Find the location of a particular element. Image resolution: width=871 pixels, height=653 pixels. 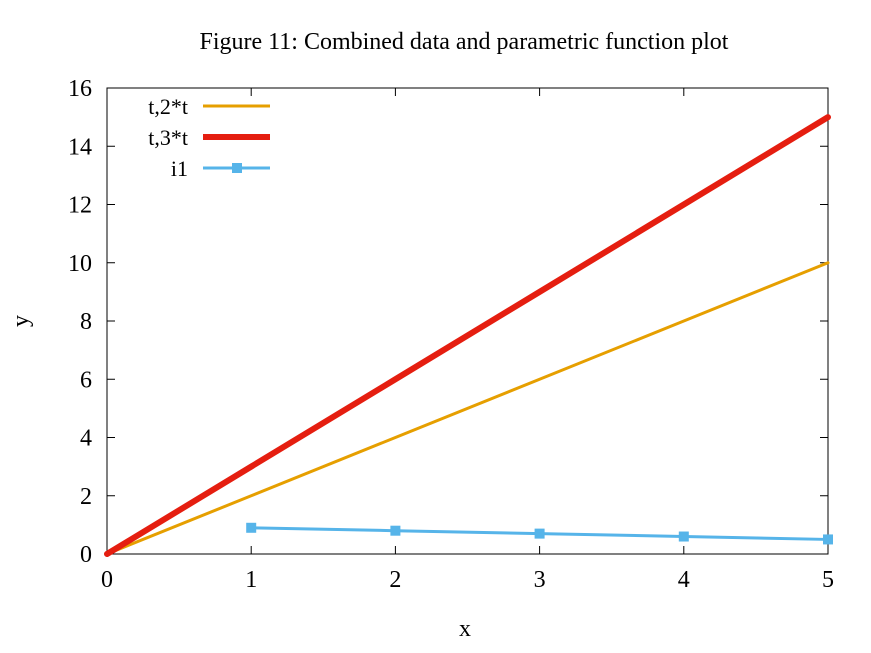

legend-label-0: t,2*t is located at coordinates (168, 106).